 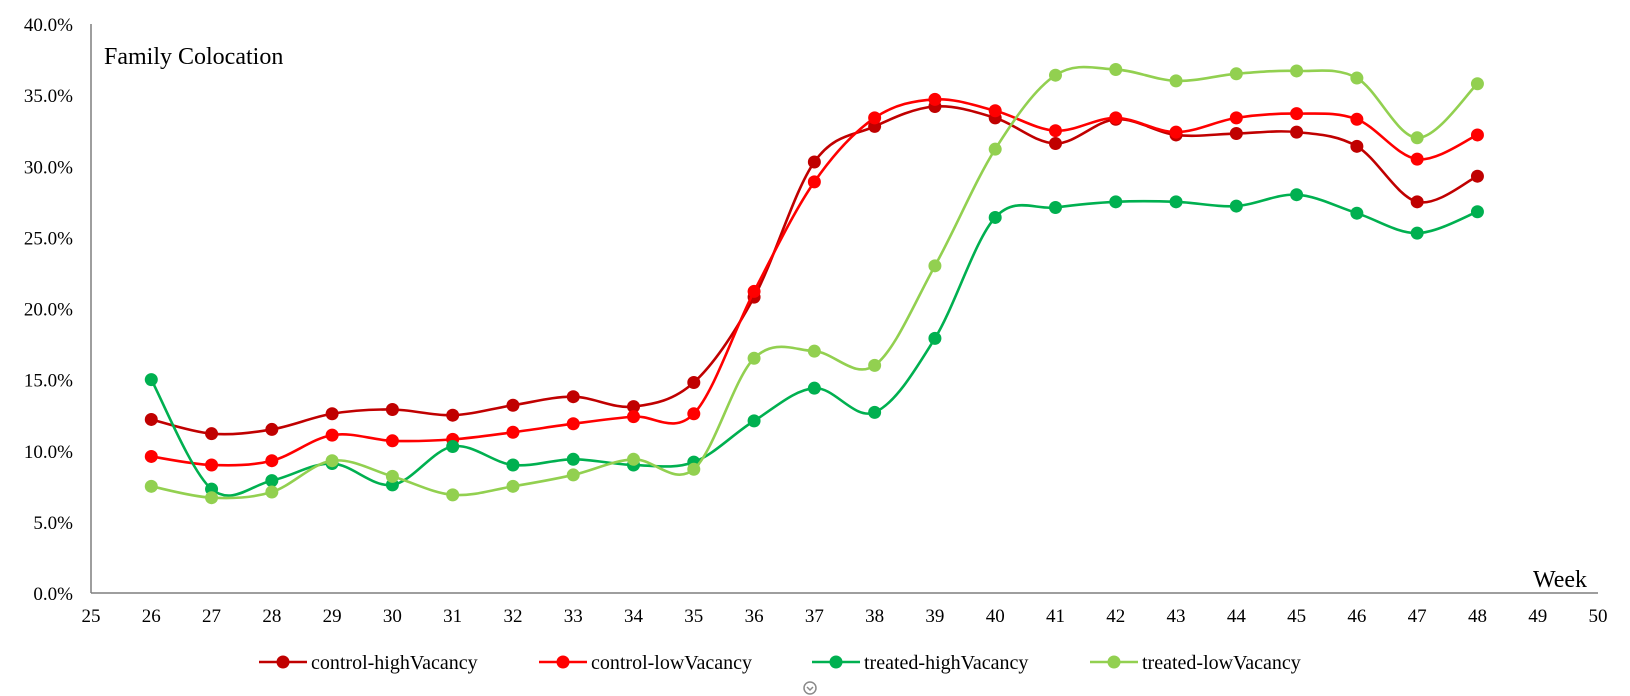 What do you see at coordinates (48, 381) in the screenshot?
I see `y-tick-label: 15.0%` at bounding box center [48, 381].